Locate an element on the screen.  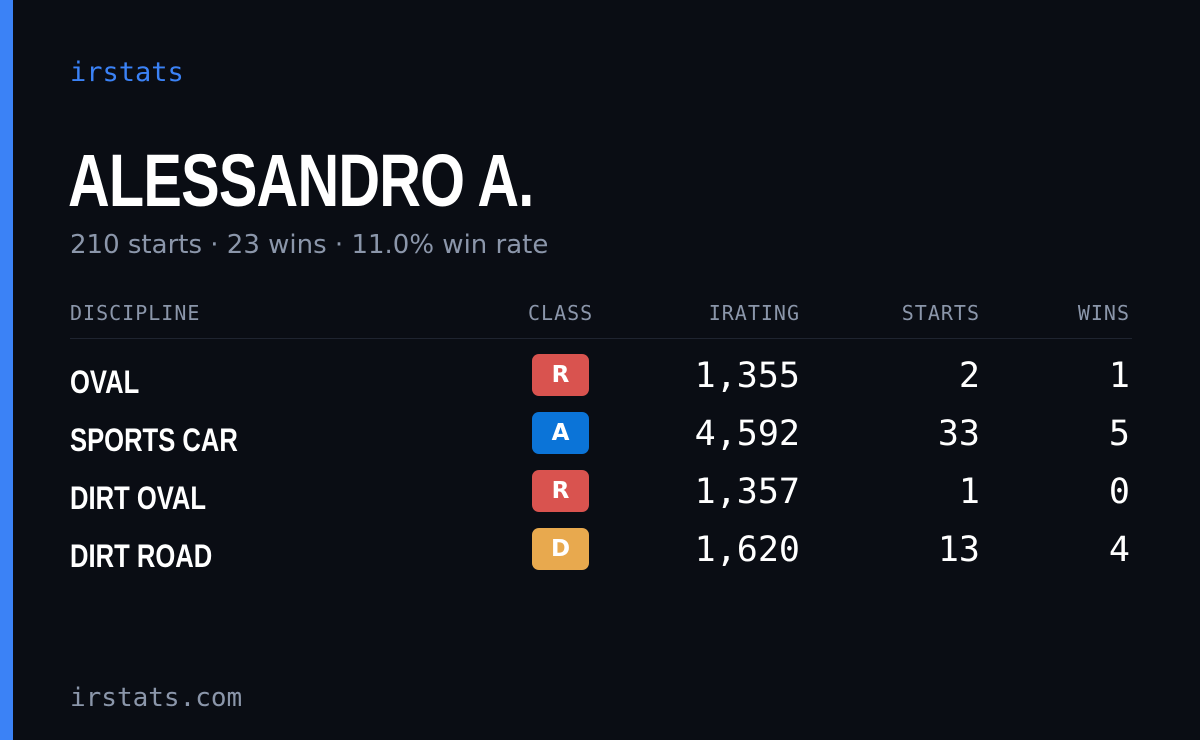
wins-value: 1 is located at coordinates (1119, 376).